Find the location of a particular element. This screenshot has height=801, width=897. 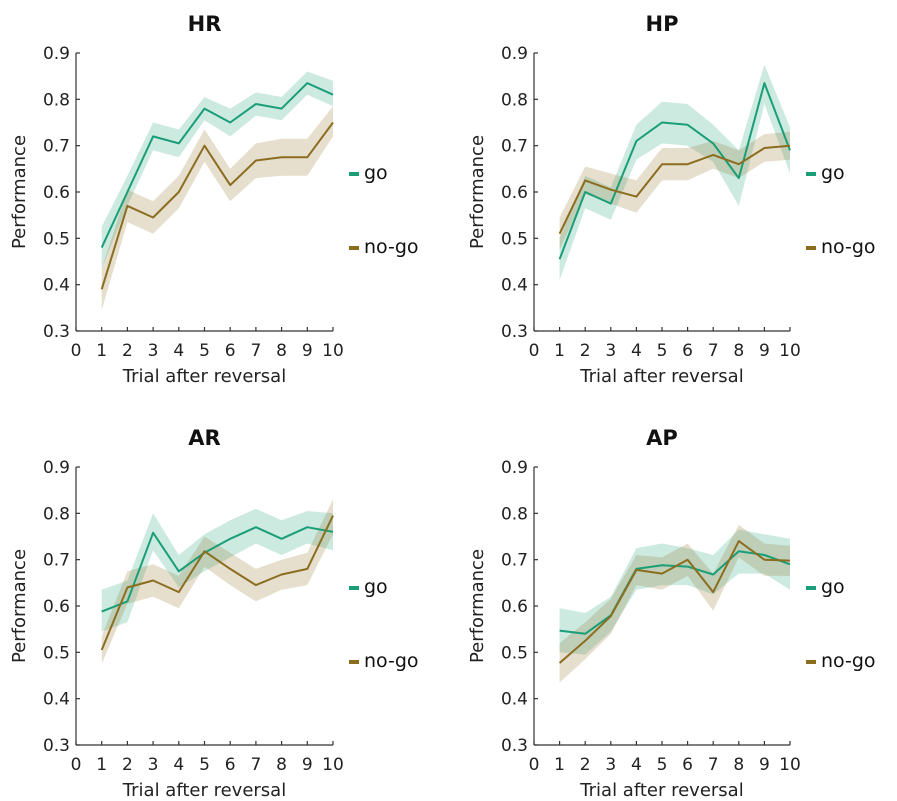

panel-title: AR is located at coordinates (204, 438).